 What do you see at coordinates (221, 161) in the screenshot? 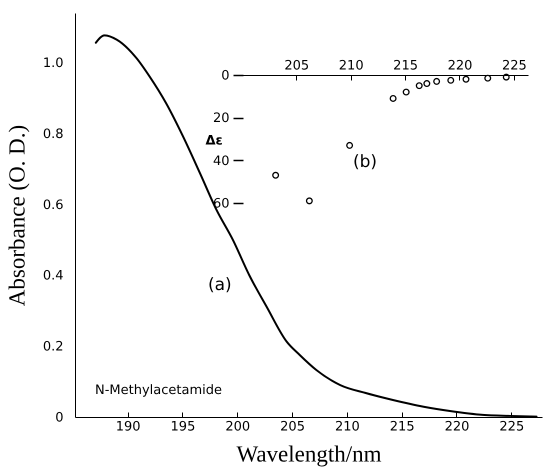
I see `y-tick-label: 40` at bounding box center [221, 161].